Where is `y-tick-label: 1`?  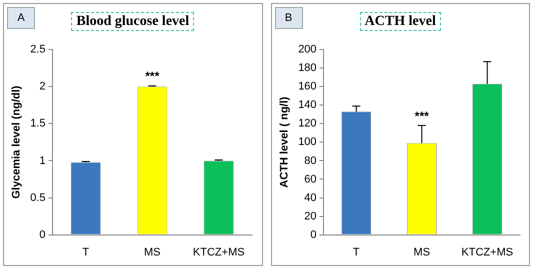
y-tick-label: 1 is located at coordinates (42, 160).